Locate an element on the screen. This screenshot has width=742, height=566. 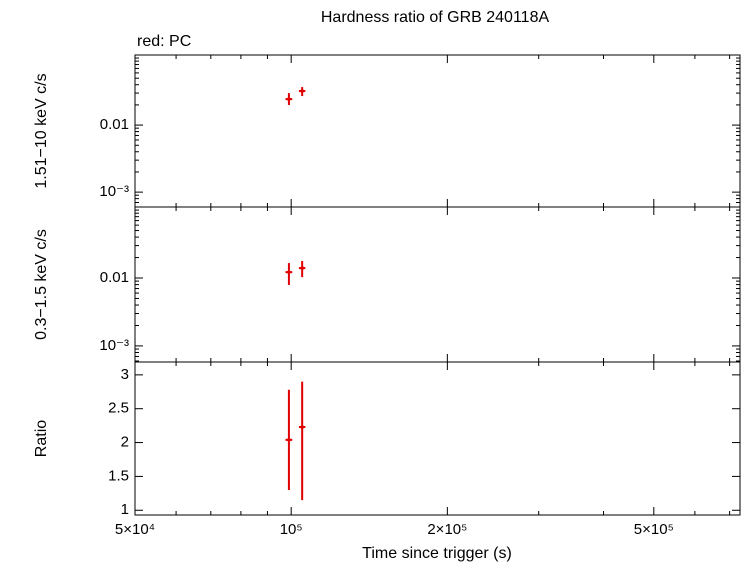
y-tick-label: 3 is located at coordinates (125, 374).